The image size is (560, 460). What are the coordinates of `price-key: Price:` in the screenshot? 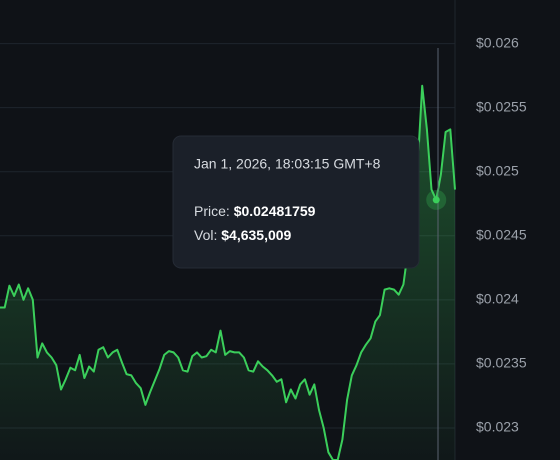 It's located at (212, 211).